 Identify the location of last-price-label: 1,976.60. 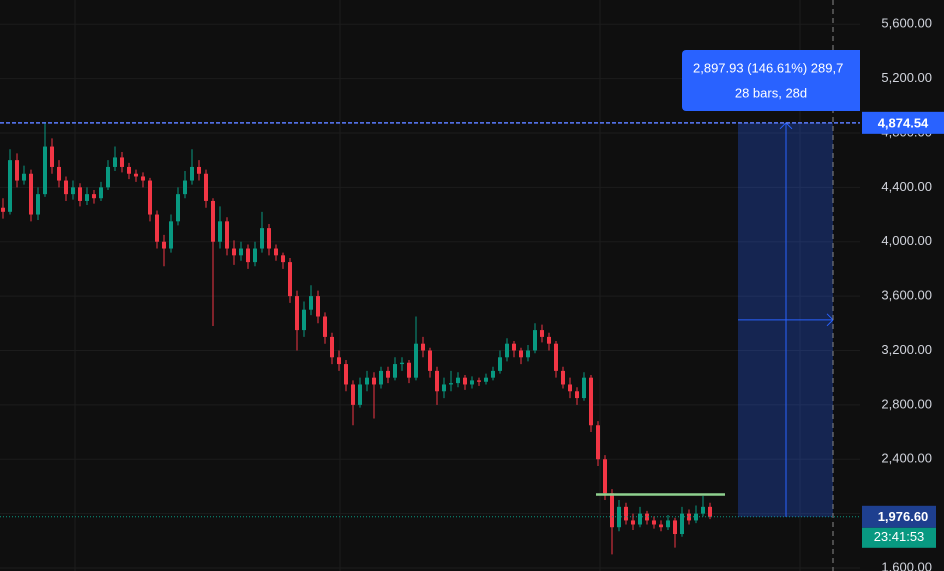
(903, 516).